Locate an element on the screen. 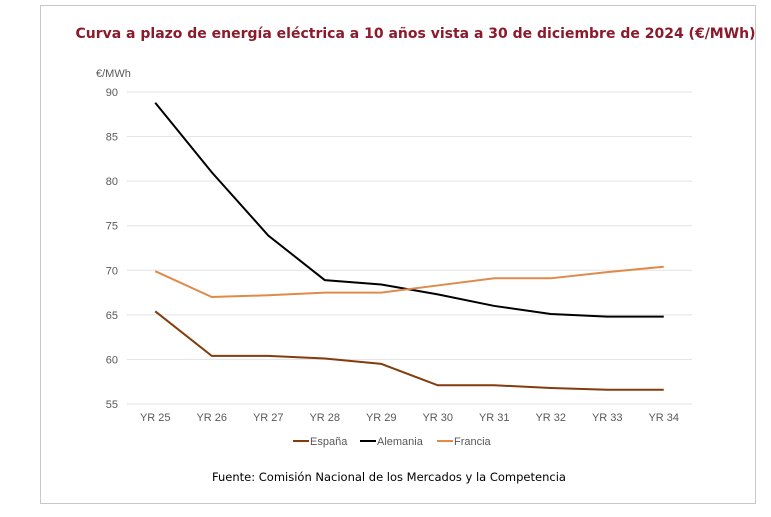  y-tick-label: 80 is located at coordinates (112, 182).